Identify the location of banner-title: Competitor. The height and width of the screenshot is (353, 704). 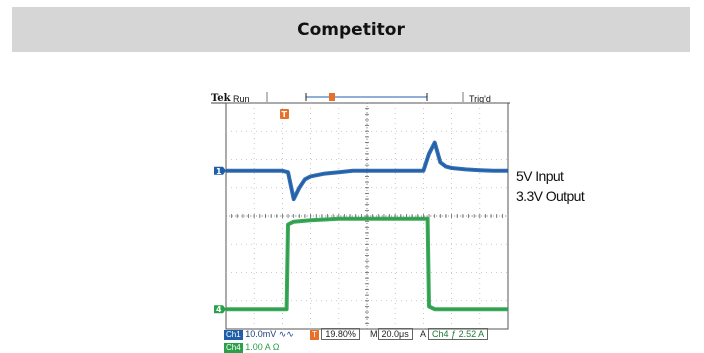
(351, 29).